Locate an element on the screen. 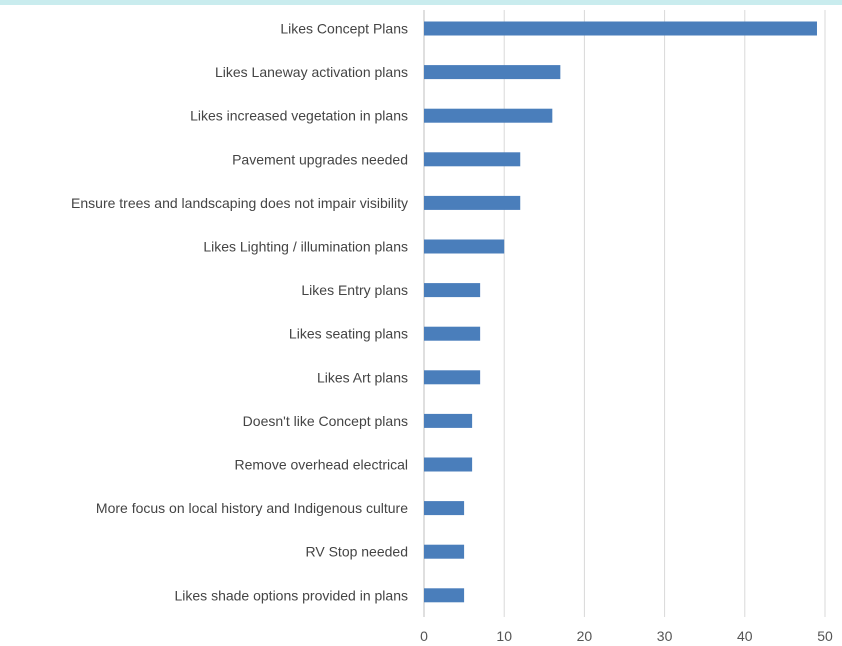 The image size is (842, 646). category-label: Doesn't like Concept plans is located at coordinates (325, 421).